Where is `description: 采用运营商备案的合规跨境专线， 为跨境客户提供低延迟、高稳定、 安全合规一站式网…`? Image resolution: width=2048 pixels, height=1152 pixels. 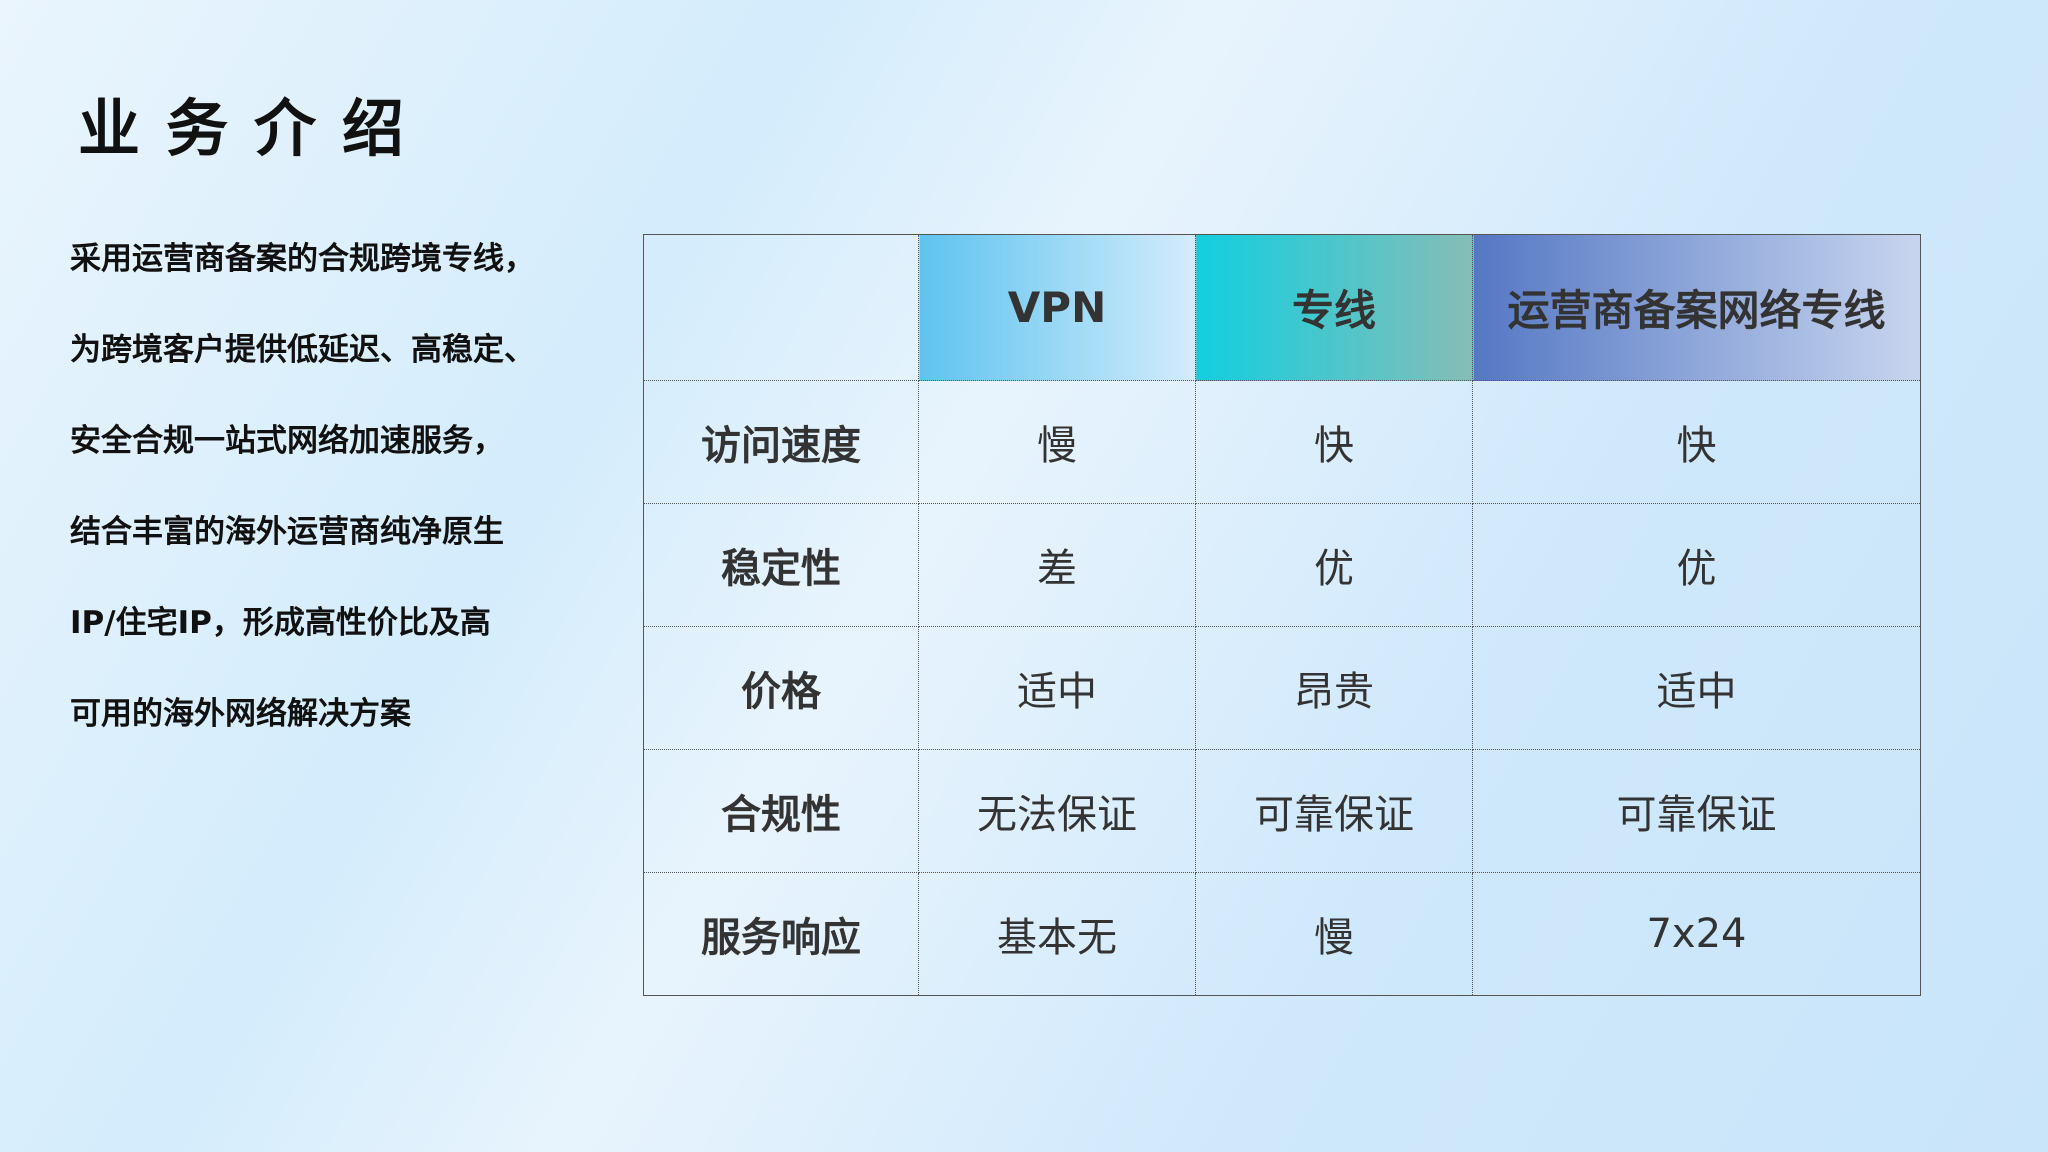
description: 采用运营商备案的合规跨境专线， 为跨境客户提供低延迟、高稳定、 安全合规一站式网… is located at coordinates (350, 501).